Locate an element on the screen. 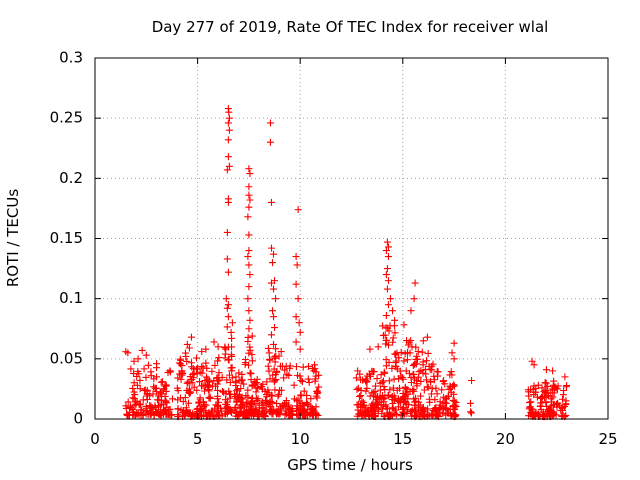  y-tick-label: 0.15 is located at coordinates (66, 238).